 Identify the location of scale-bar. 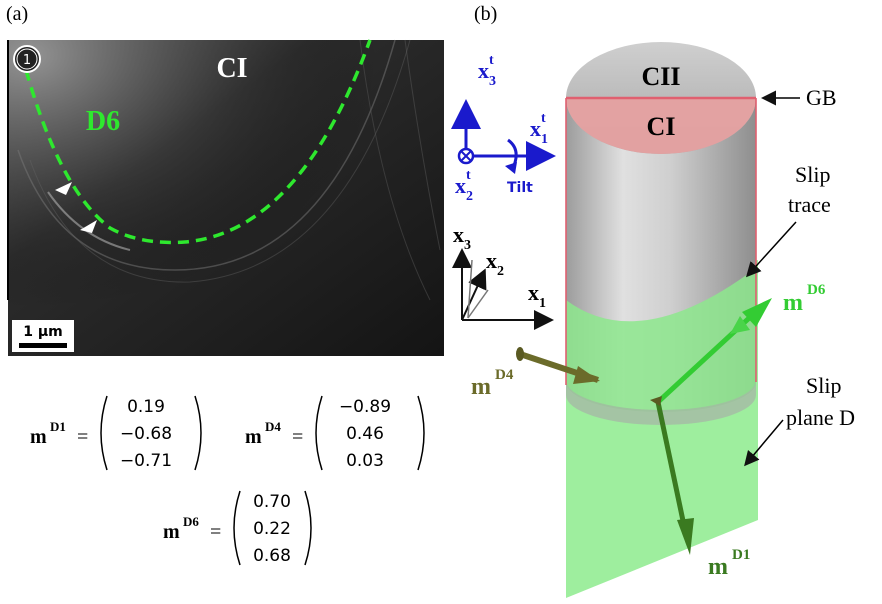
(43, 345).